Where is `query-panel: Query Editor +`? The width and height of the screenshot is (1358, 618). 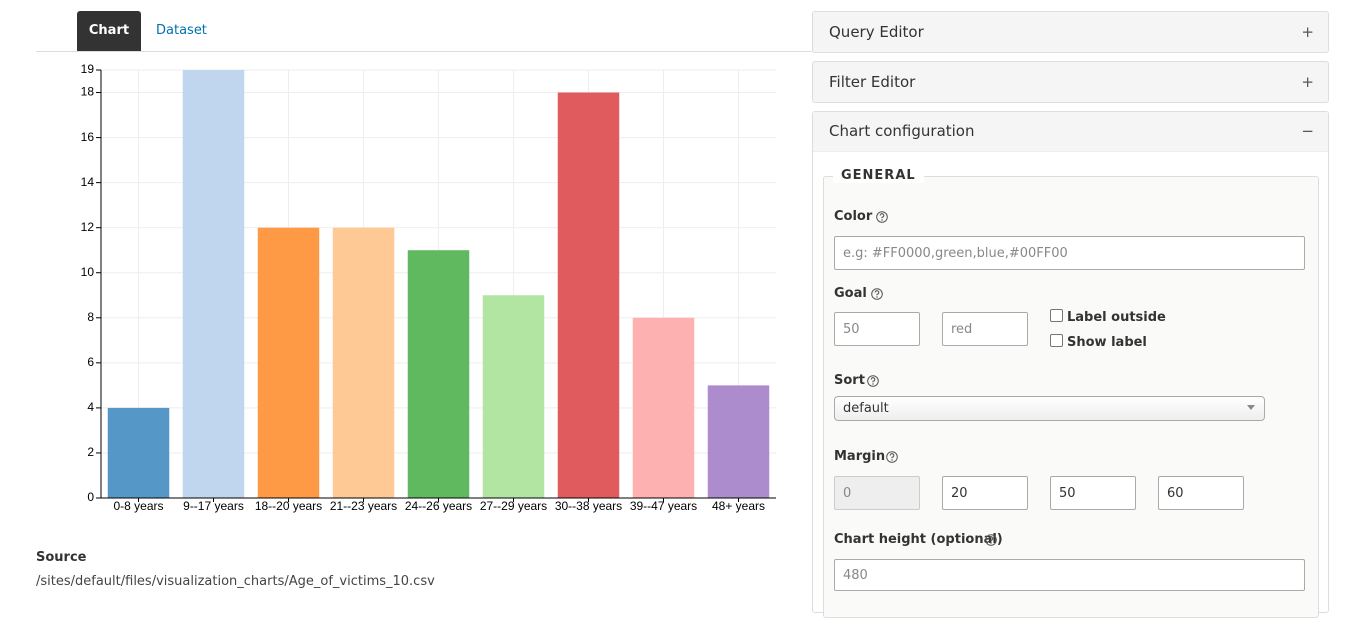 query-panel: Query Editor + is located at coordinates (1070, 32).